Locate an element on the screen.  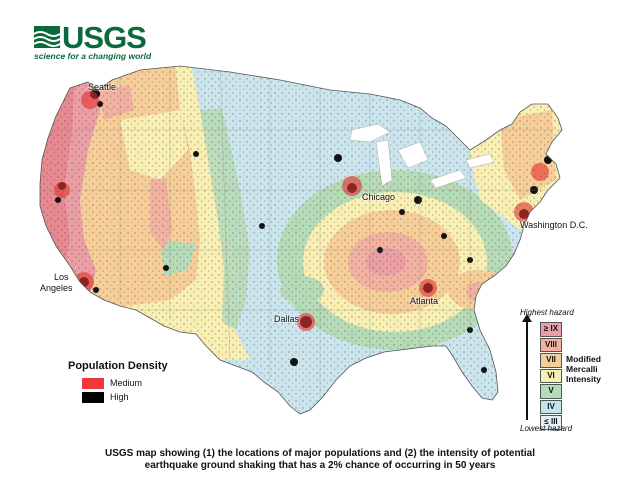
intensity-box: VI is located at coordinates (551, 375).